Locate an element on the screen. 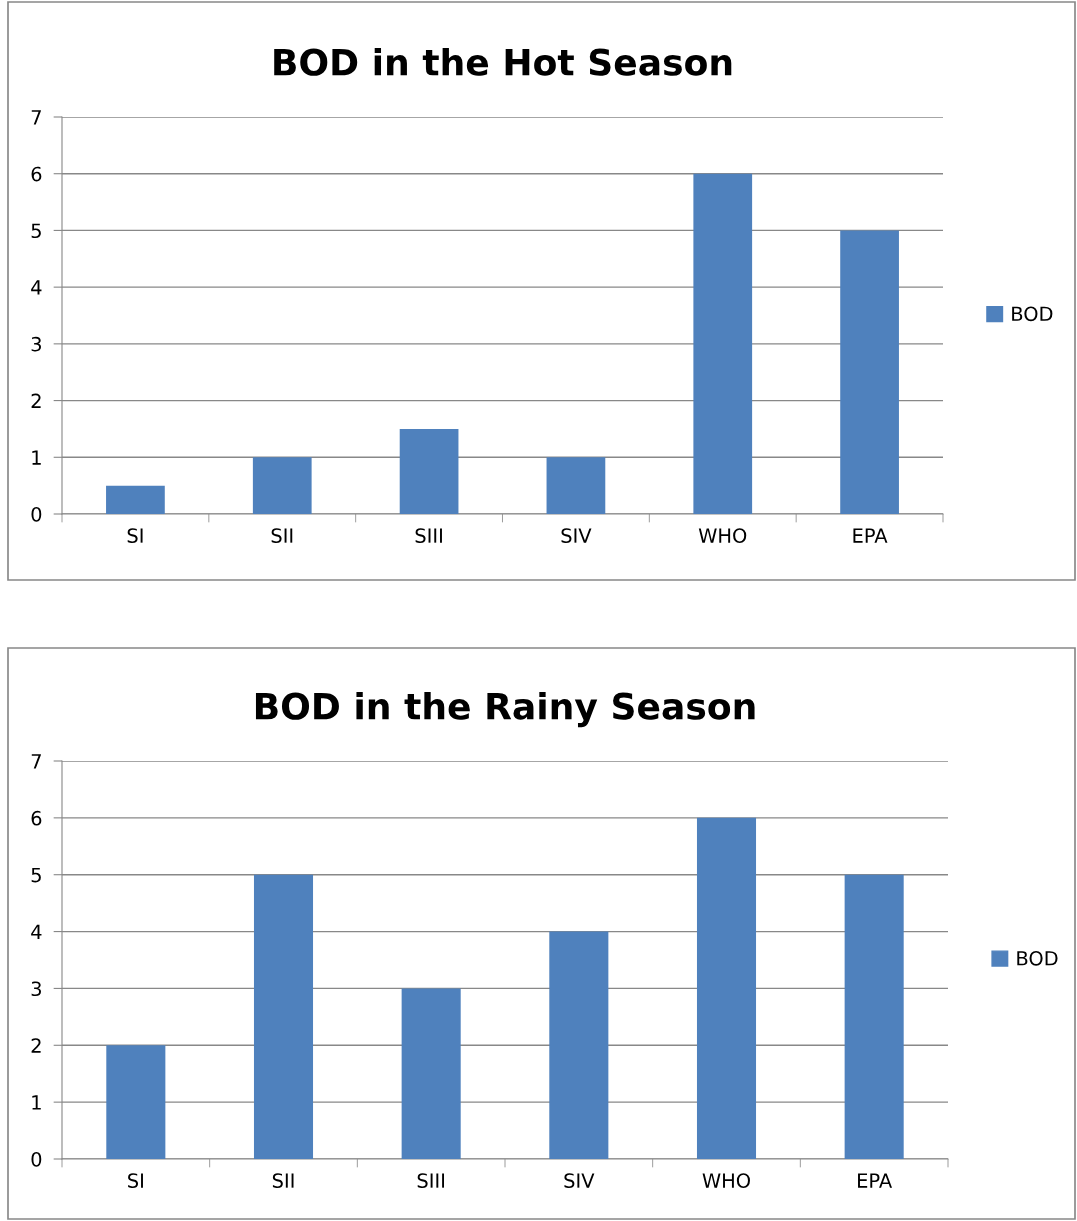 The image size is (1077, 1221). chart-title: BOD in the Hot Season is located at coordinates (503, 61).